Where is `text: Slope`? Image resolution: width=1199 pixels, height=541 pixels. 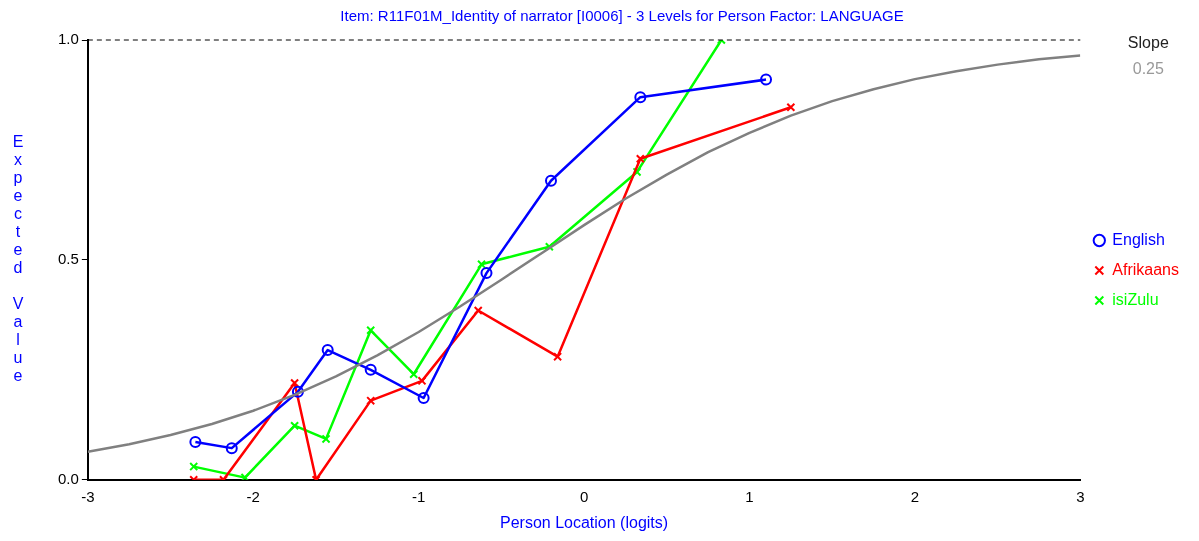 text: Slope is located at coordinates (1148, 43).